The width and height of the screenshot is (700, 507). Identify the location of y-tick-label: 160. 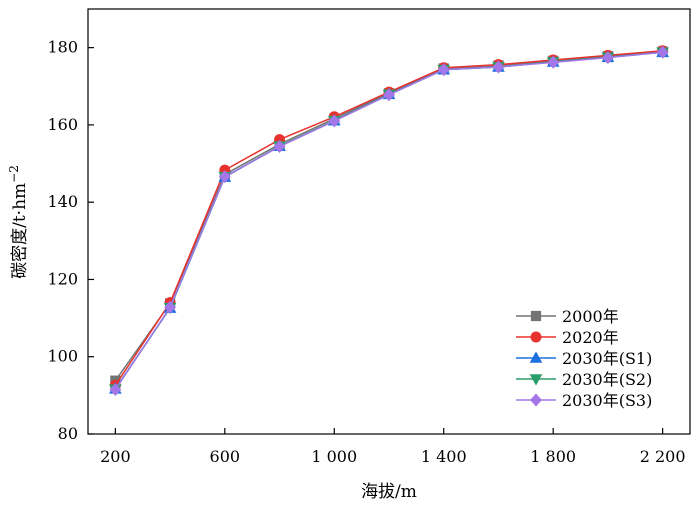
(62, 124).